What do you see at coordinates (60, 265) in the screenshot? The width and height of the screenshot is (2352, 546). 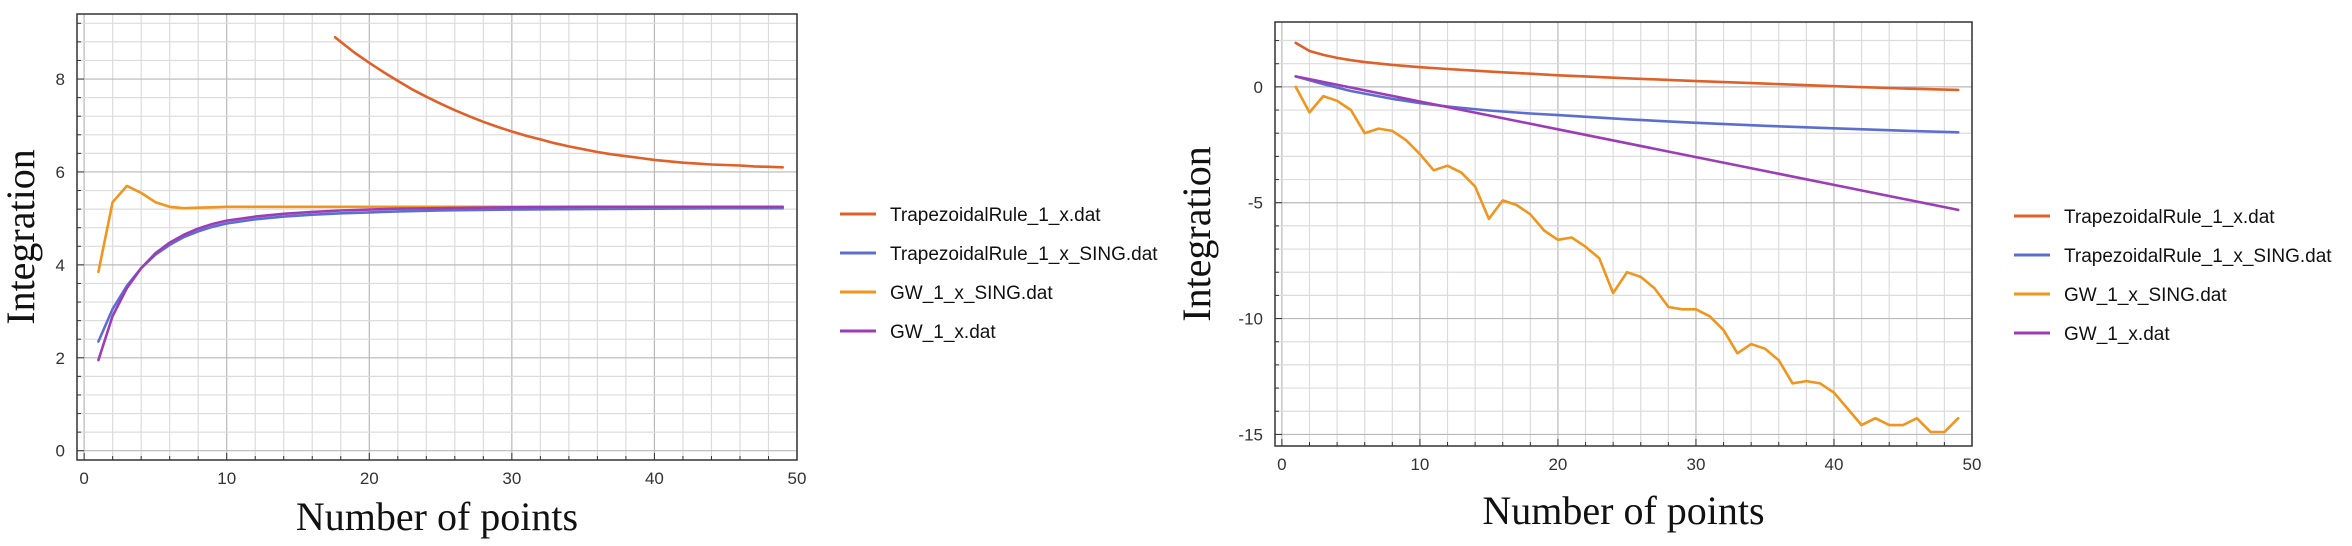 I see `y-tick-label: 4` at bounding box center [60, 265].